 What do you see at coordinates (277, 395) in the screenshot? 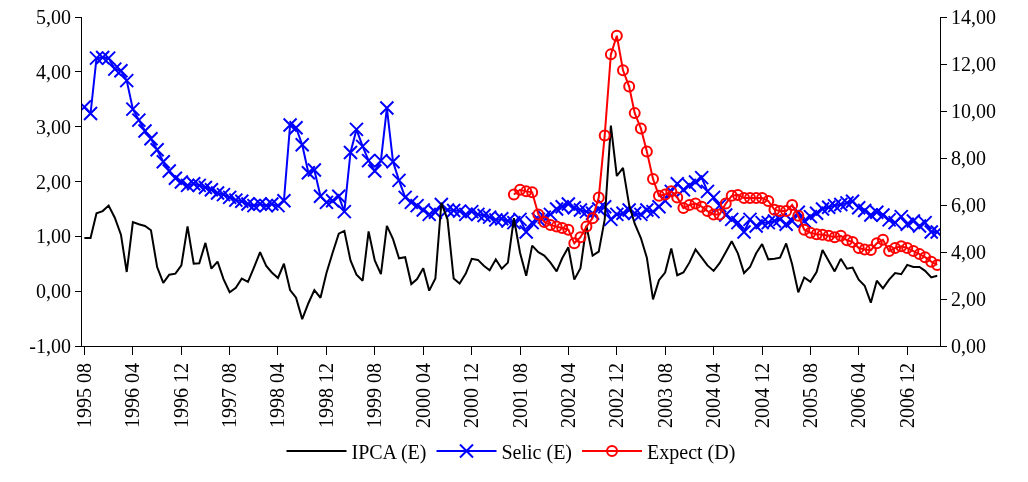
I see `x-tick-label: 1998 04` at bounding box center [277, 395].